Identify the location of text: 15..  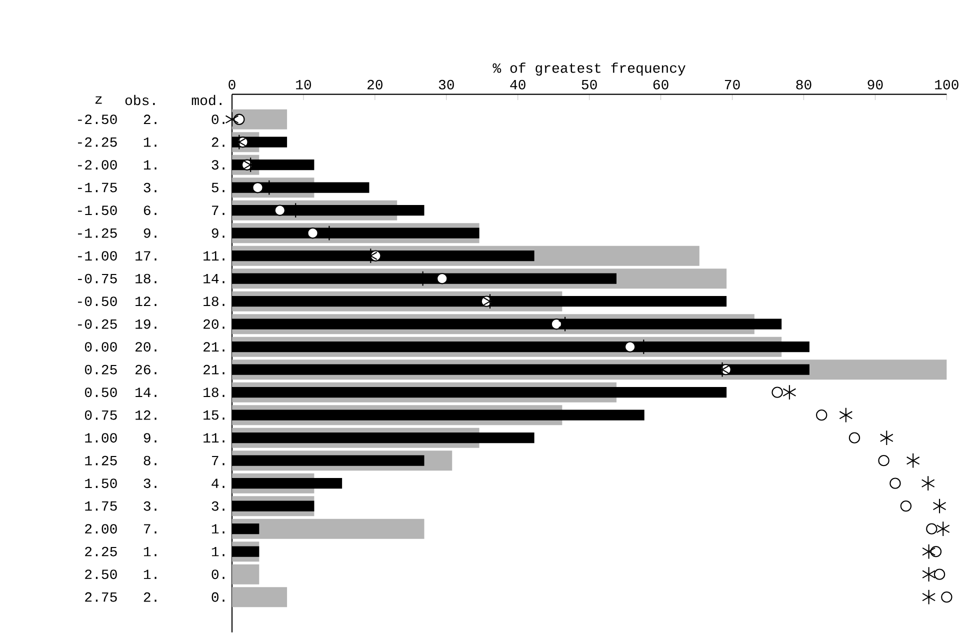
(214, 415).